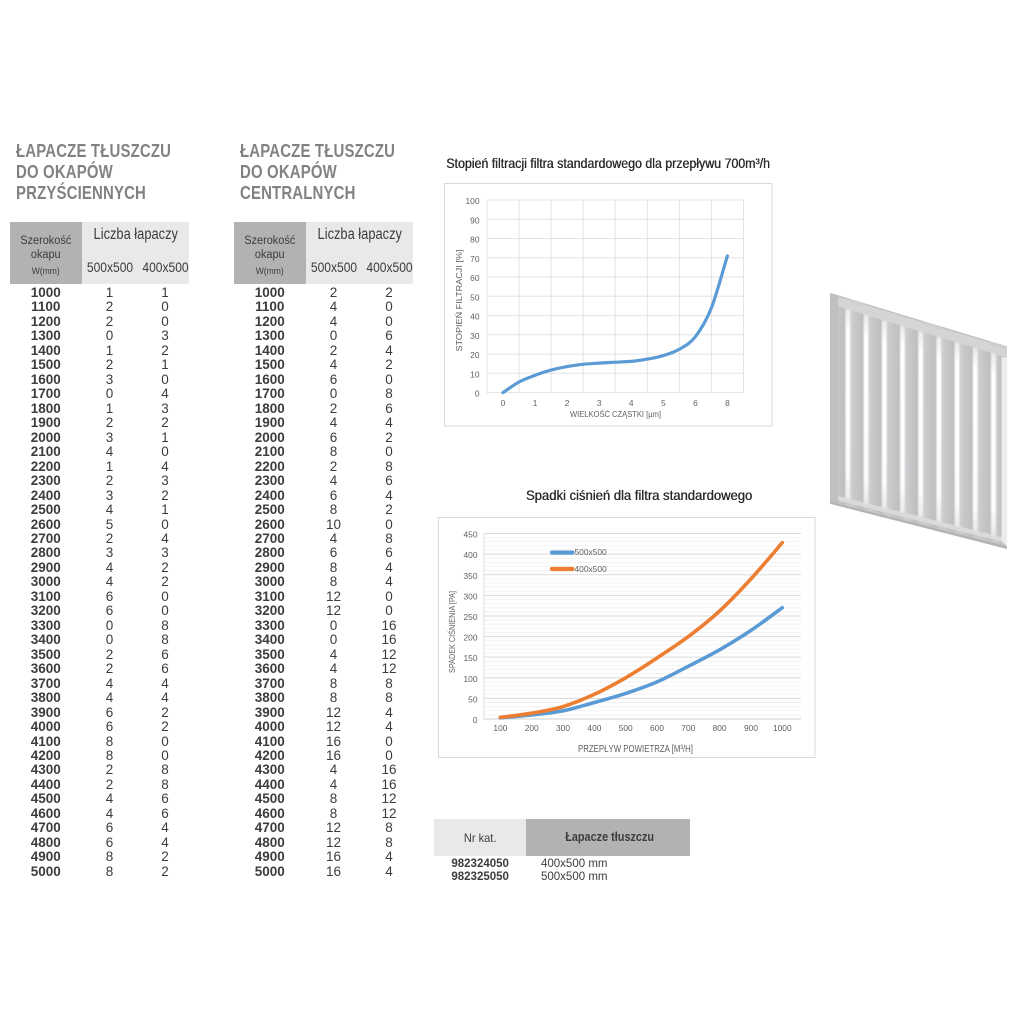  Describe the element at coordinates (567, 403) in the screenshot. I see `svg-text: 2` at that location.